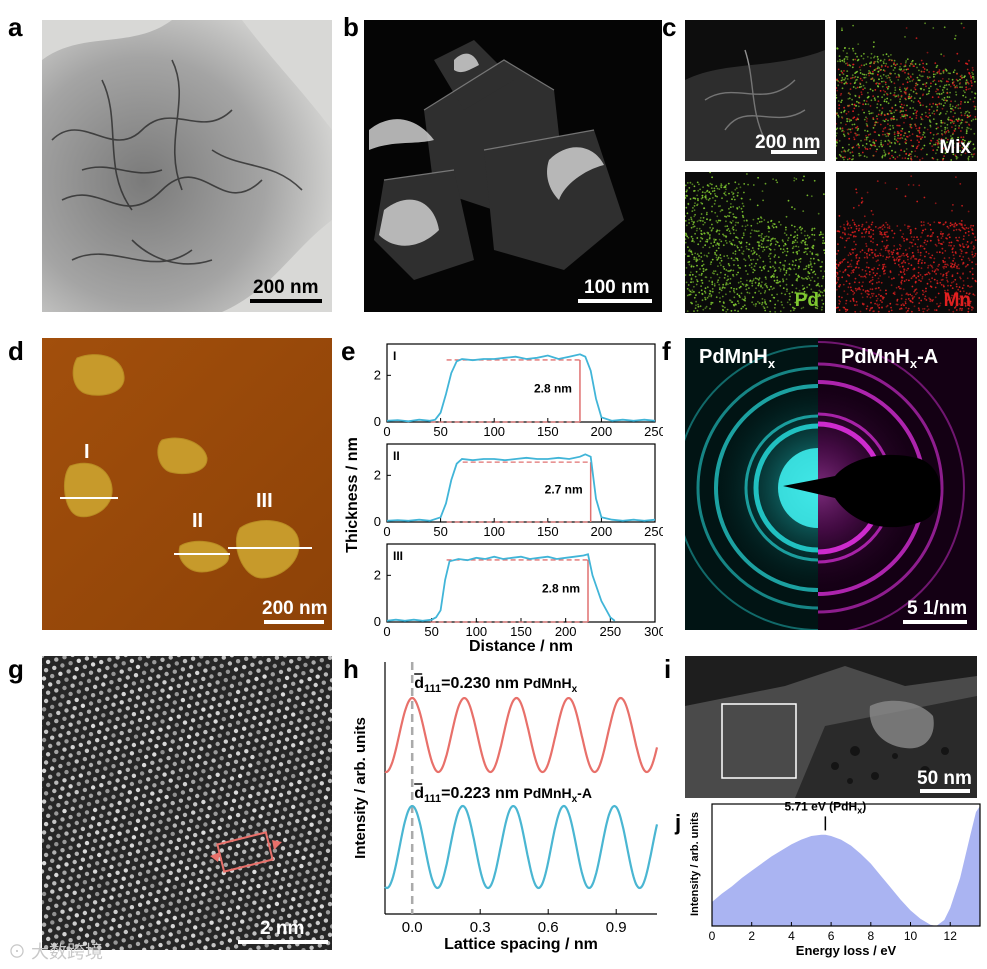 Image resolution: width=987 pixels, height=969 pixels. Describe the element at coordinates (678, 822) in the screenshot. I see `panel-label-j: j` at that location.